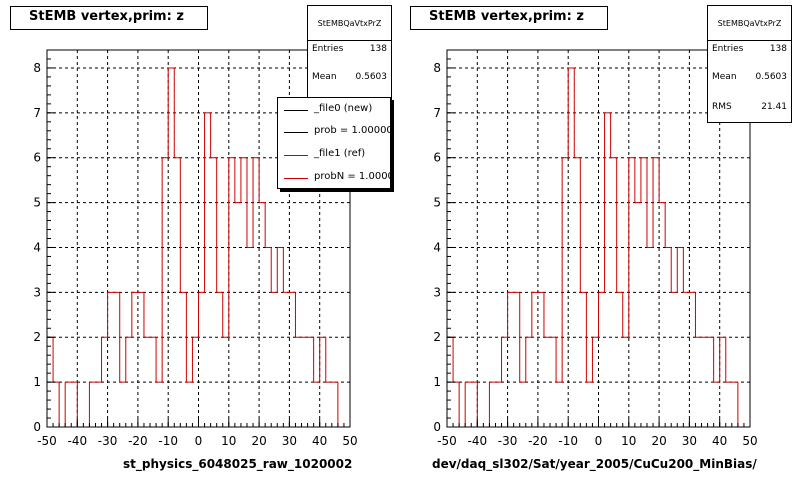  Describe the element at coordinates (352, 176) in the screenshot. I see `legend-text: probN = 1.000000` at that location.